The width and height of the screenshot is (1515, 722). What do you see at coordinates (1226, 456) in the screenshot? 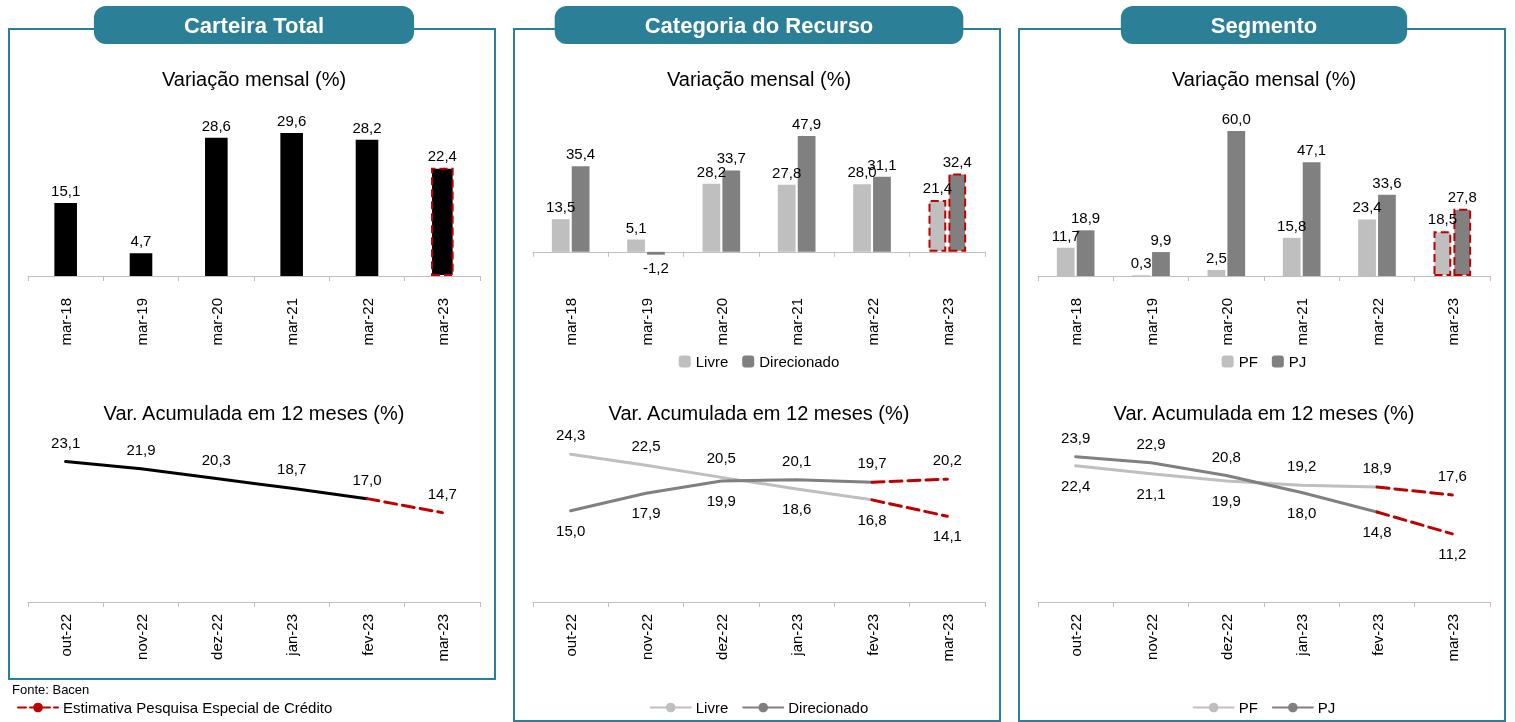
I see `data-label: 20,8` at bounding box center [1226, 456].